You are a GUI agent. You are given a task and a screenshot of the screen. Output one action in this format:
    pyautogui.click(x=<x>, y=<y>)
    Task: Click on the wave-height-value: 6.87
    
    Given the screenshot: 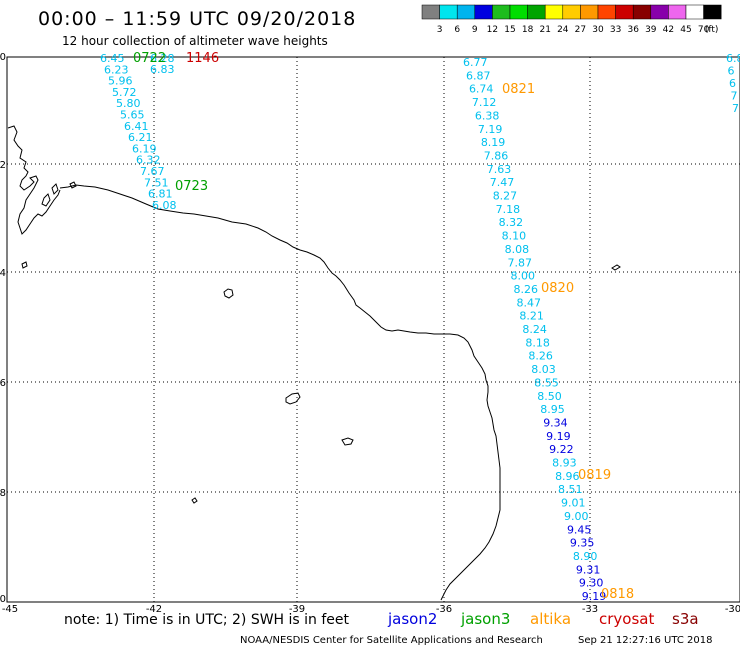 What is the action you would take?
    pyautogui.click(x=478, y=75)
    